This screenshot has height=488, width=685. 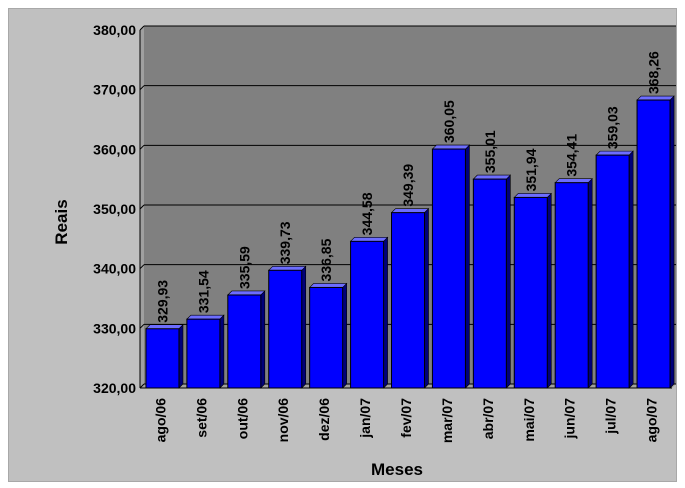 I want to click on data-label: 354,41, so click(x=572, y=155).